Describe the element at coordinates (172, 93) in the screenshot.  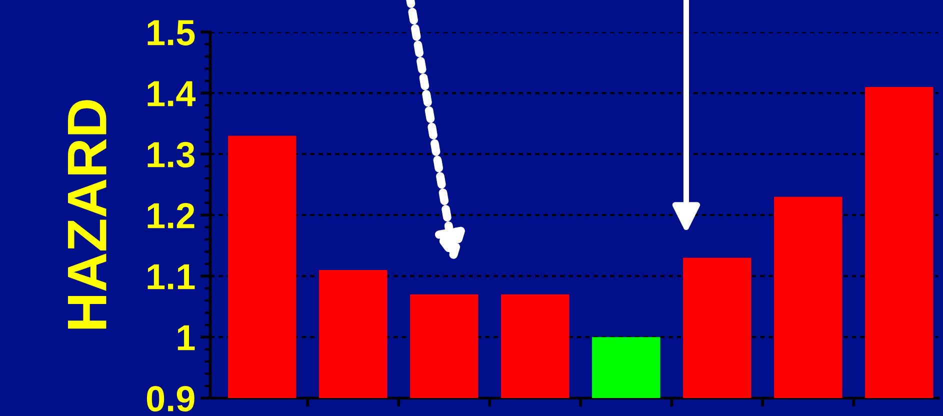
I see `y-tick-label: 1.4` at that location.